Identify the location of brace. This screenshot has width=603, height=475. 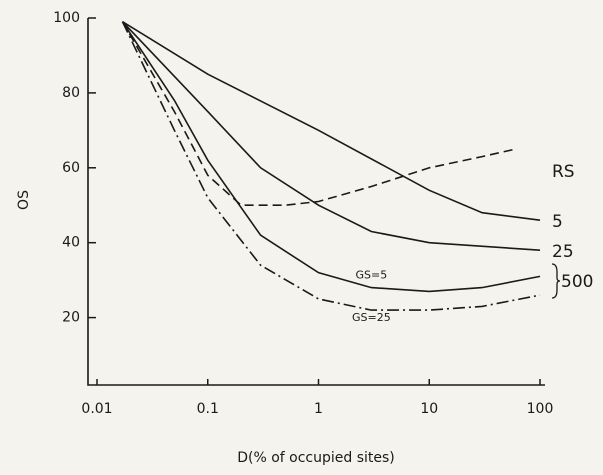
(556, 281).